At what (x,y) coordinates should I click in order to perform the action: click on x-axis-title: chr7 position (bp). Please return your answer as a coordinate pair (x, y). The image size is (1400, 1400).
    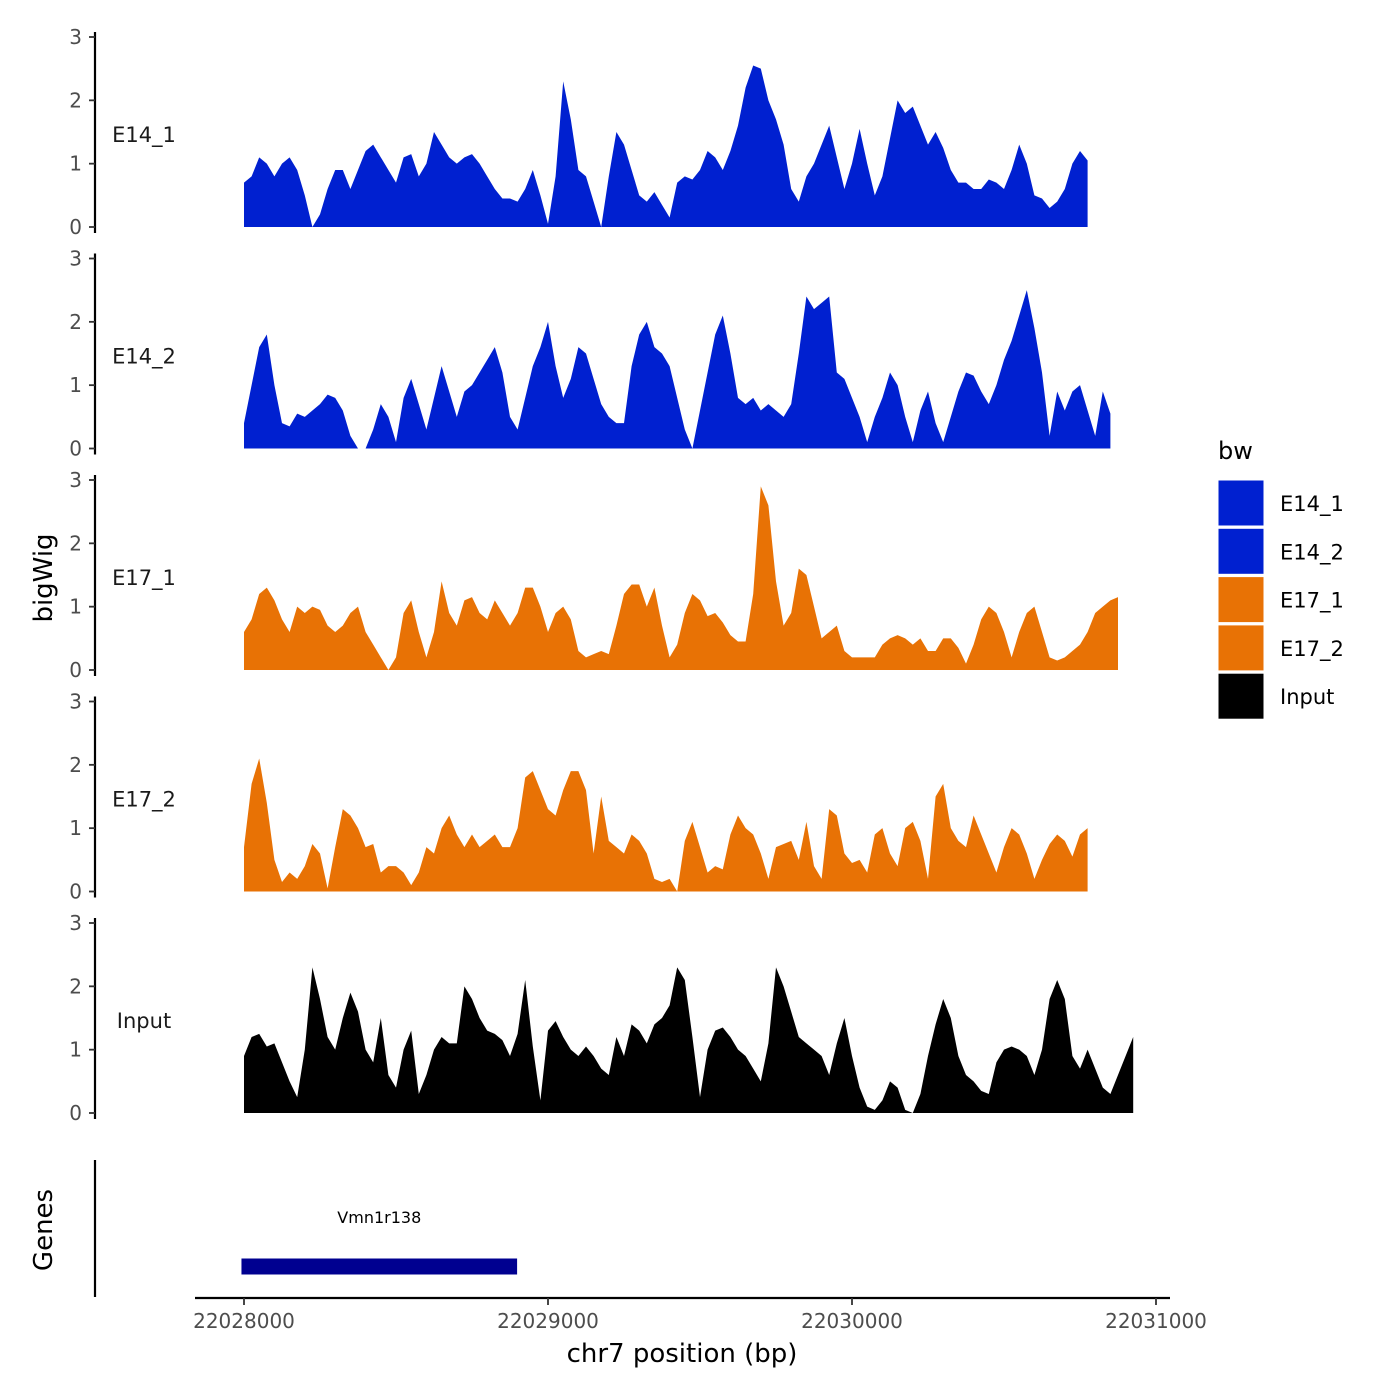
    Looking at the image, I should click on (682, 1354).